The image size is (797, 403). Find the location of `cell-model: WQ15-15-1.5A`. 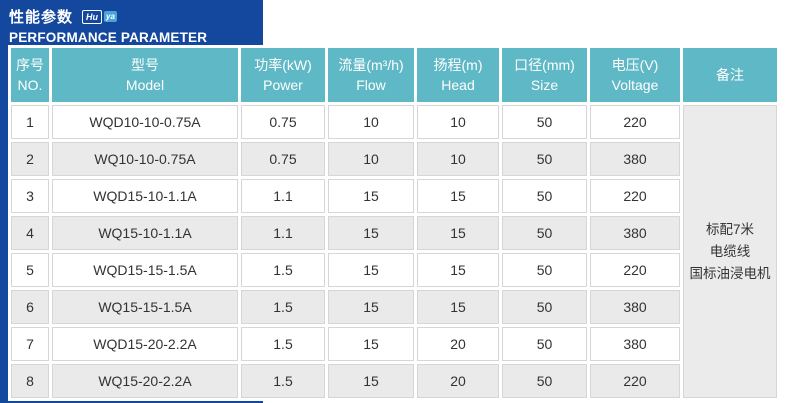

cell-model: WQ15-15-1.5A is located at coordinates (145, 307).